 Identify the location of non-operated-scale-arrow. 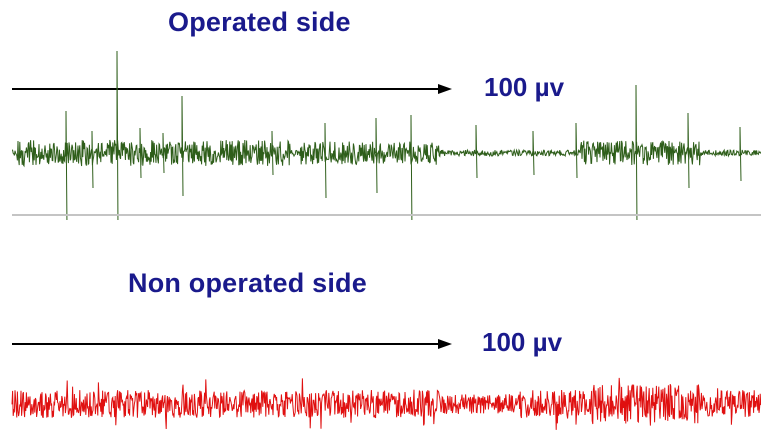
(232, 344).